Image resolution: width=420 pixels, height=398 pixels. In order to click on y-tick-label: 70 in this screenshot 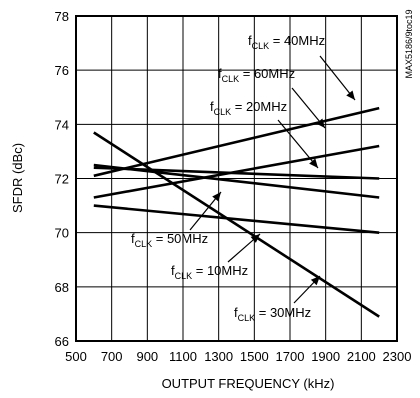, I will do `click(62, 233)`.